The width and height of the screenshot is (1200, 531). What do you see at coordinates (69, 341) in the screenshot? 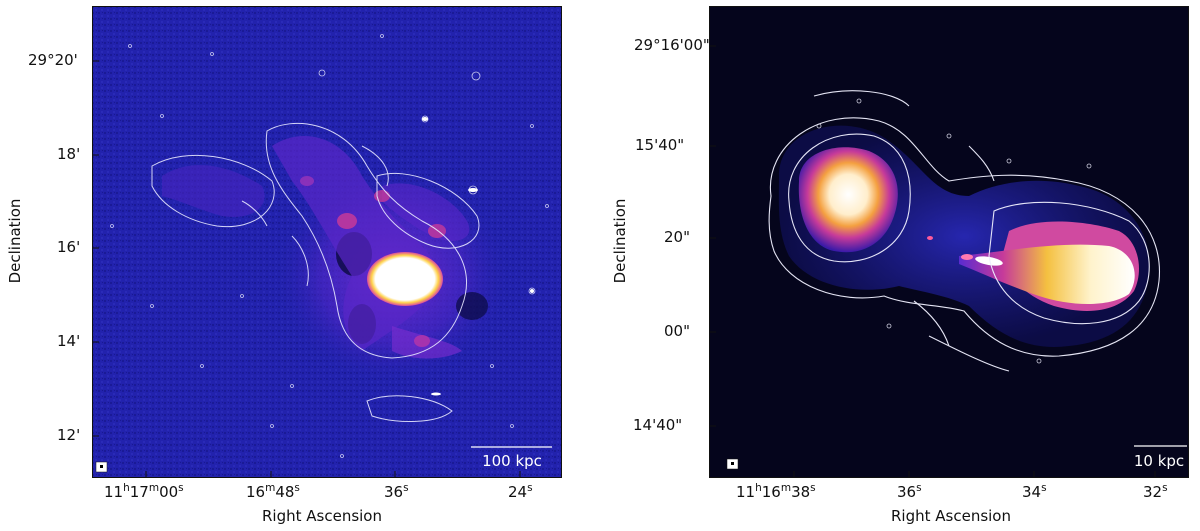
I see `left-y-tick-label: 14'` at bounding box center [69, 341].